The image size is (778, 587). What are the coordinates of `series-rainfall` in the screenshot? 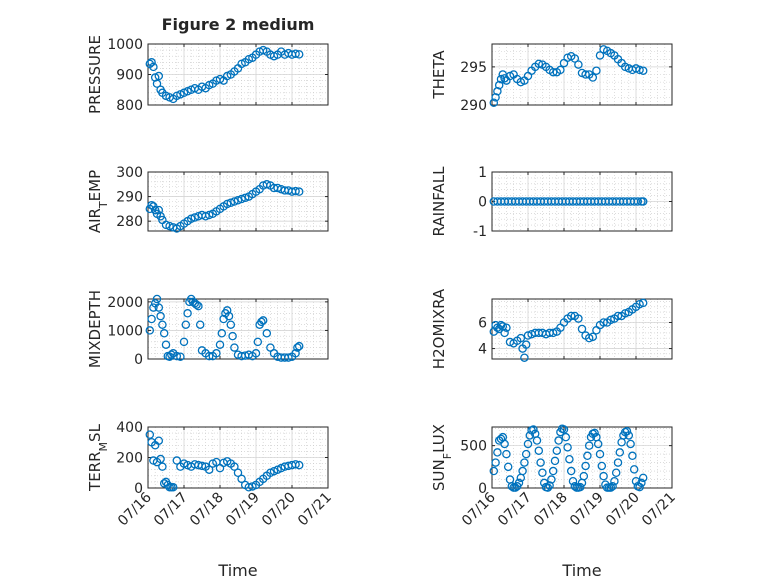 It's located at (568, 201).